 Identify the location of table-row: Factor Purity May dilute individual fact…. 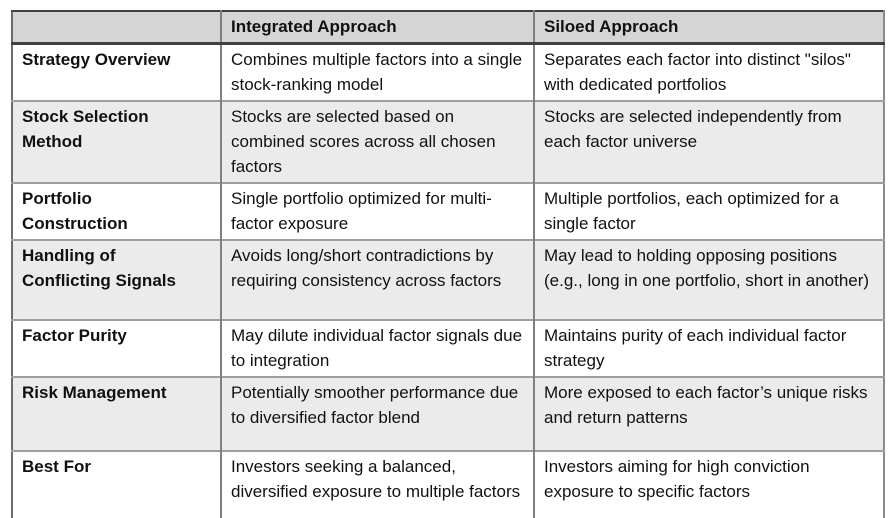
(448, 348).